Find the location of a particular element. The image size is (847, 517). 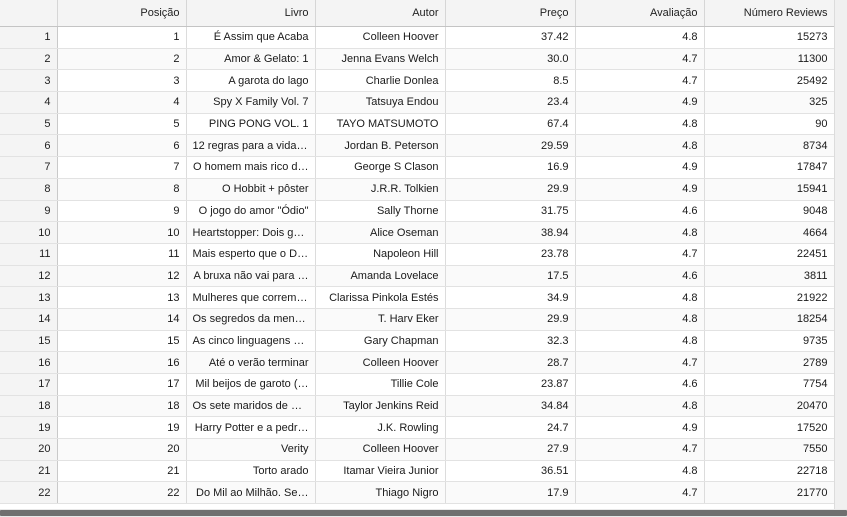

column-header-numero-reviews: Número Reviews is located at coordinates (769, 13).